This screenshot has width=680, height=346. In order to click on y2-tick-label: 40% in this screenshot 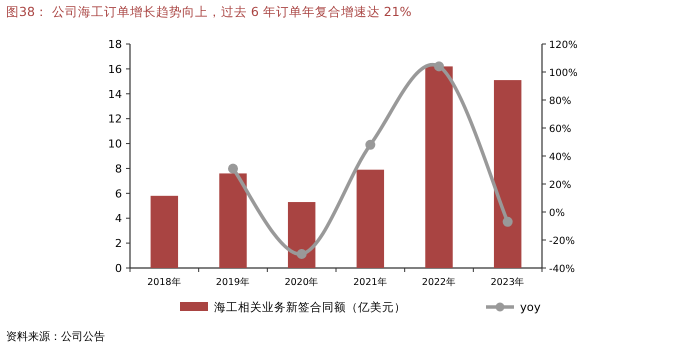, I will do `click(560, 157)`.